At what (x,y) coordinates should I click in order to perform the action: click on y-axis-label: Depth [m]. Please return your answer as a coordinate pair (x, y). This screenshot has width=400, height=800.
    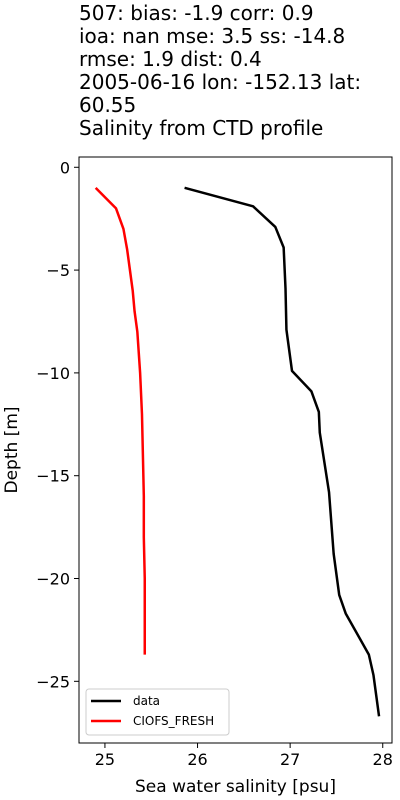
    Looking at the image, I should click on (12, 449).